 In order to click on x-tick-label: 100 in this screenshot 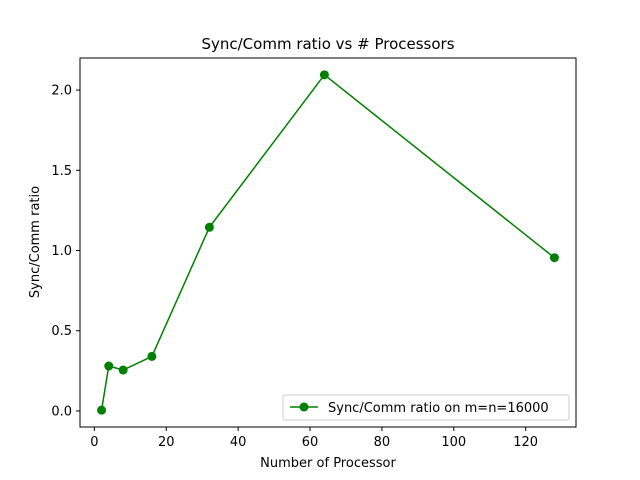, I will do `click(453, 442)`.